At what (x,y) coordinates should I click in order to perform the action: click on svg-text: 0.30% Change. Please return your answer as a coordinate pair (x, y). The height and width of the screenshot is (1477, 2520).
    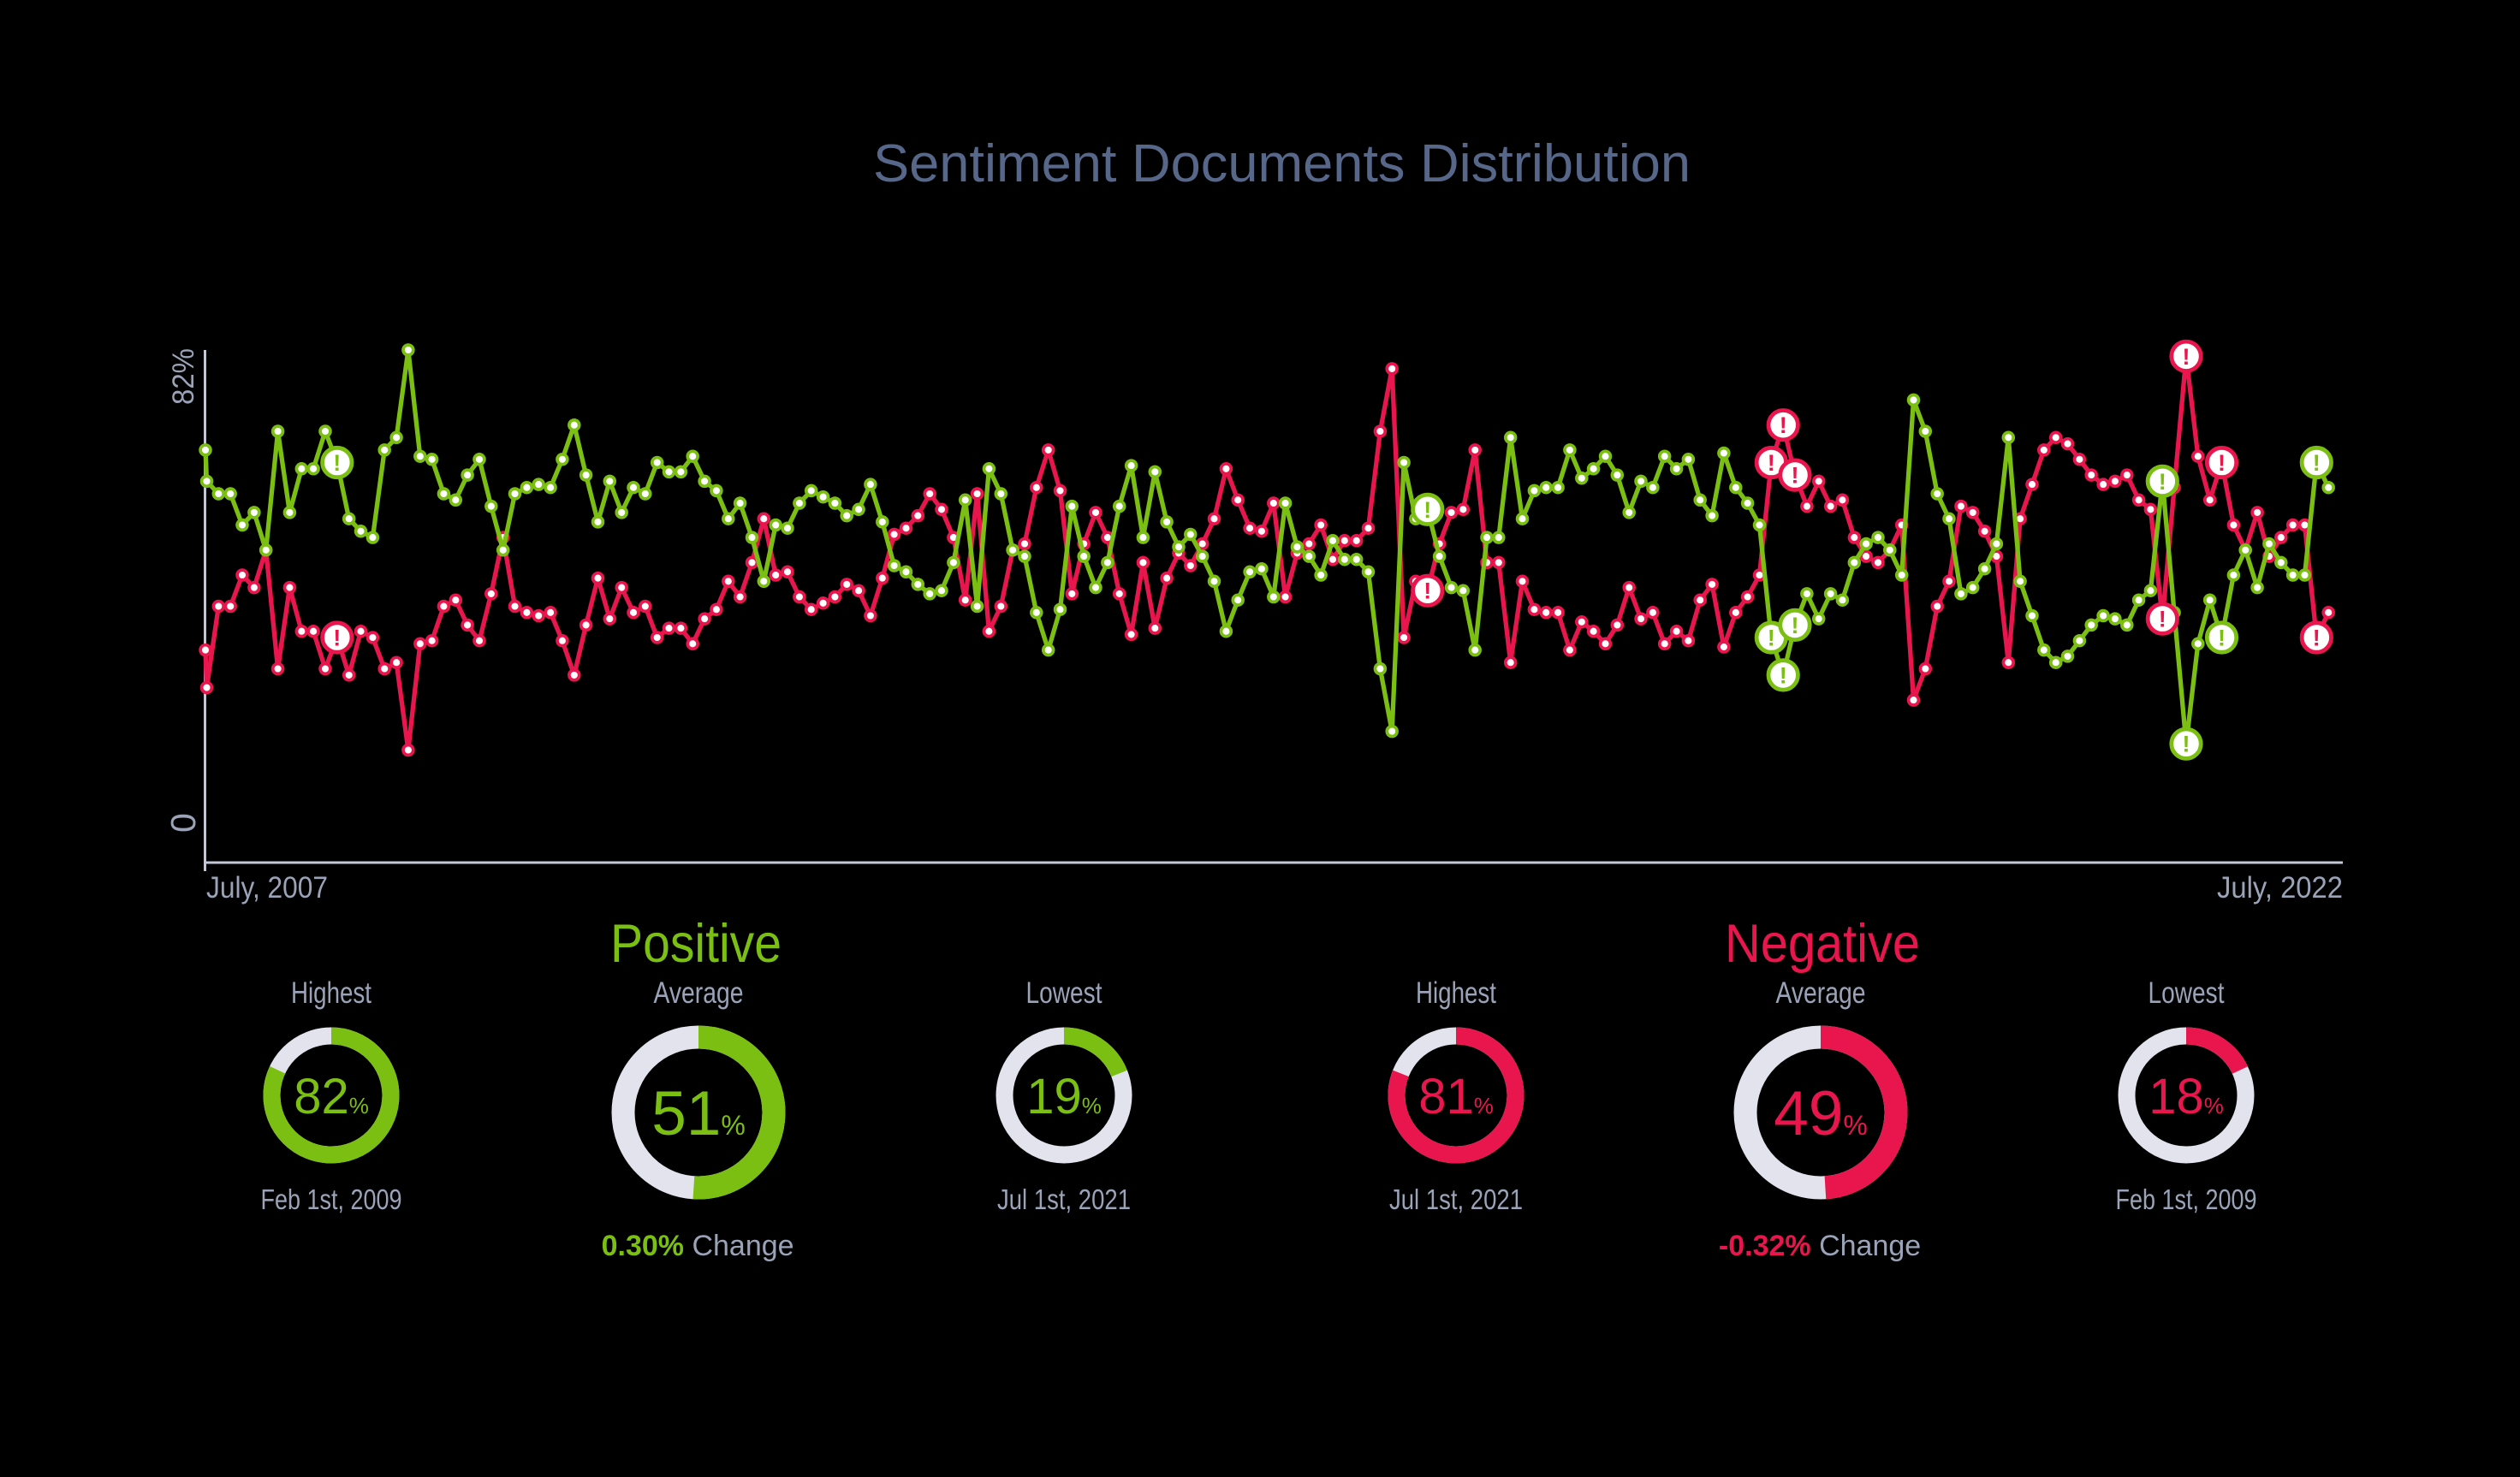
    Looking at the image, I should click on (698, 1246).